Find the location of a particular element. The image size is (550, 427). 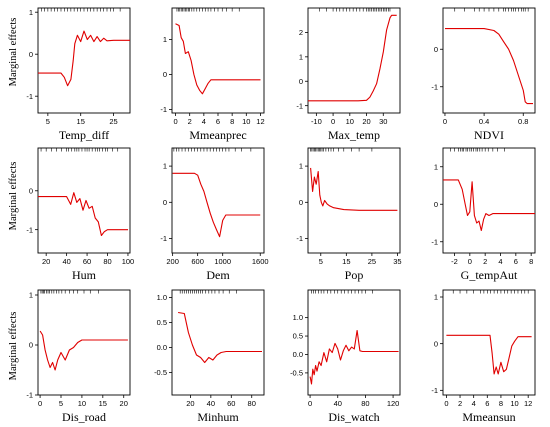

x-axis-label: Mmeansun is located at coordinates (488, 417).